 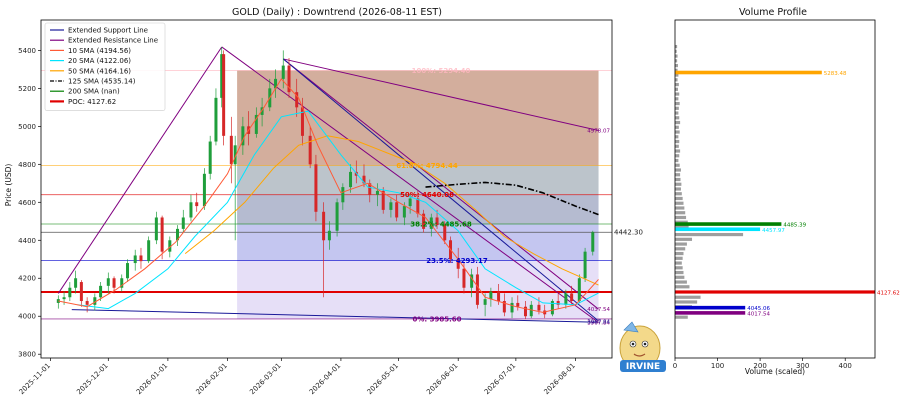 I want to click on x-tick-label-1: 2025-12-01, so click(x=92, y=379).